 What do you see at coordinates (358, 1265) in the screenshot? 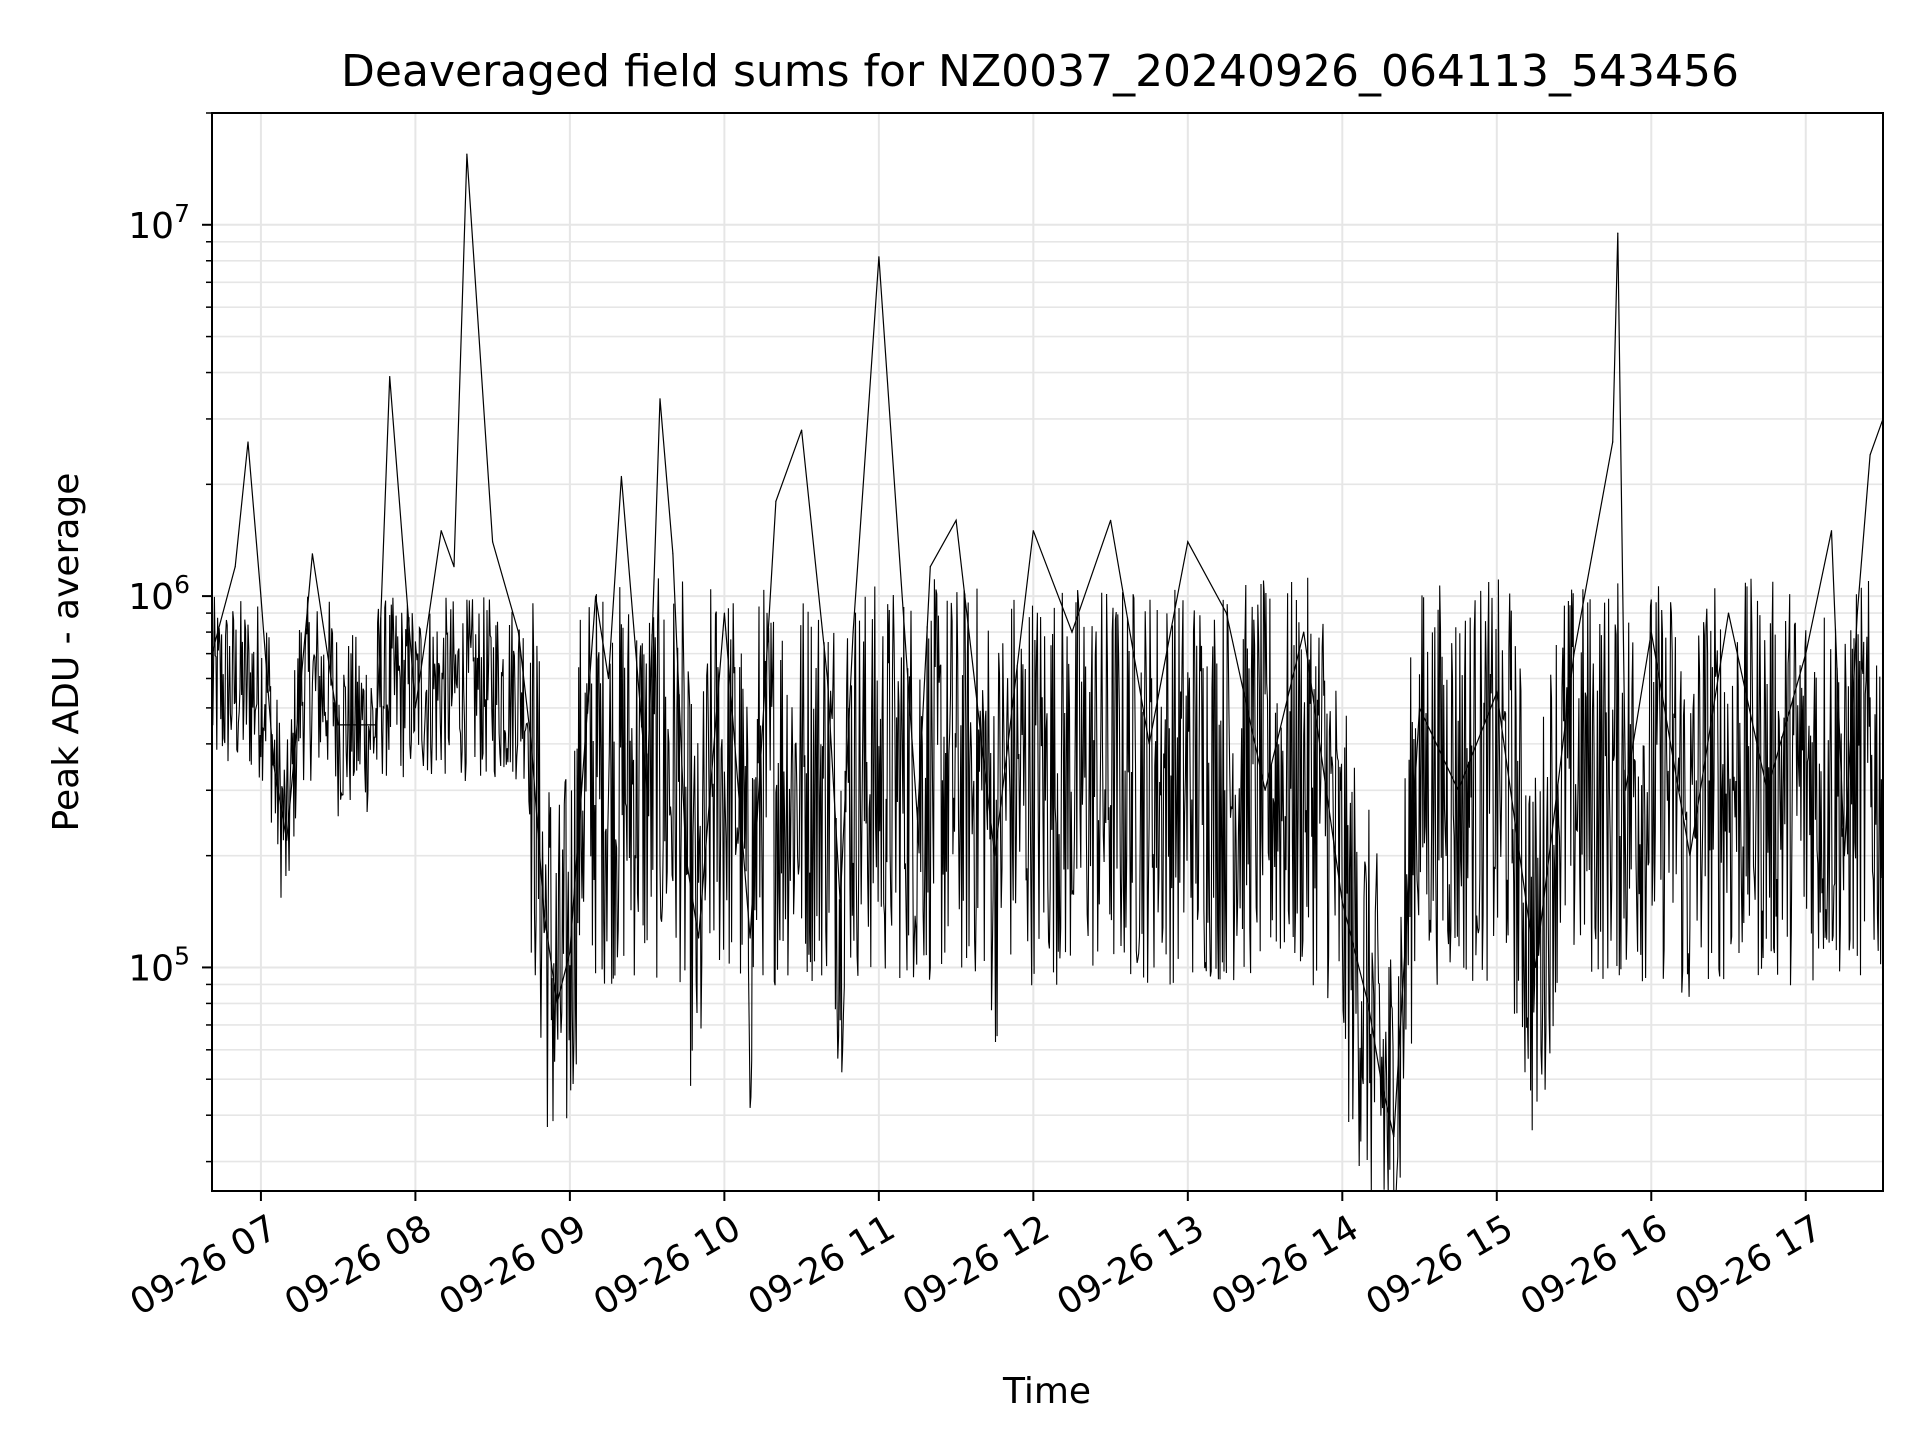
I see `x-tick-label: 09-26 08` at bounding box center [358, 1265].